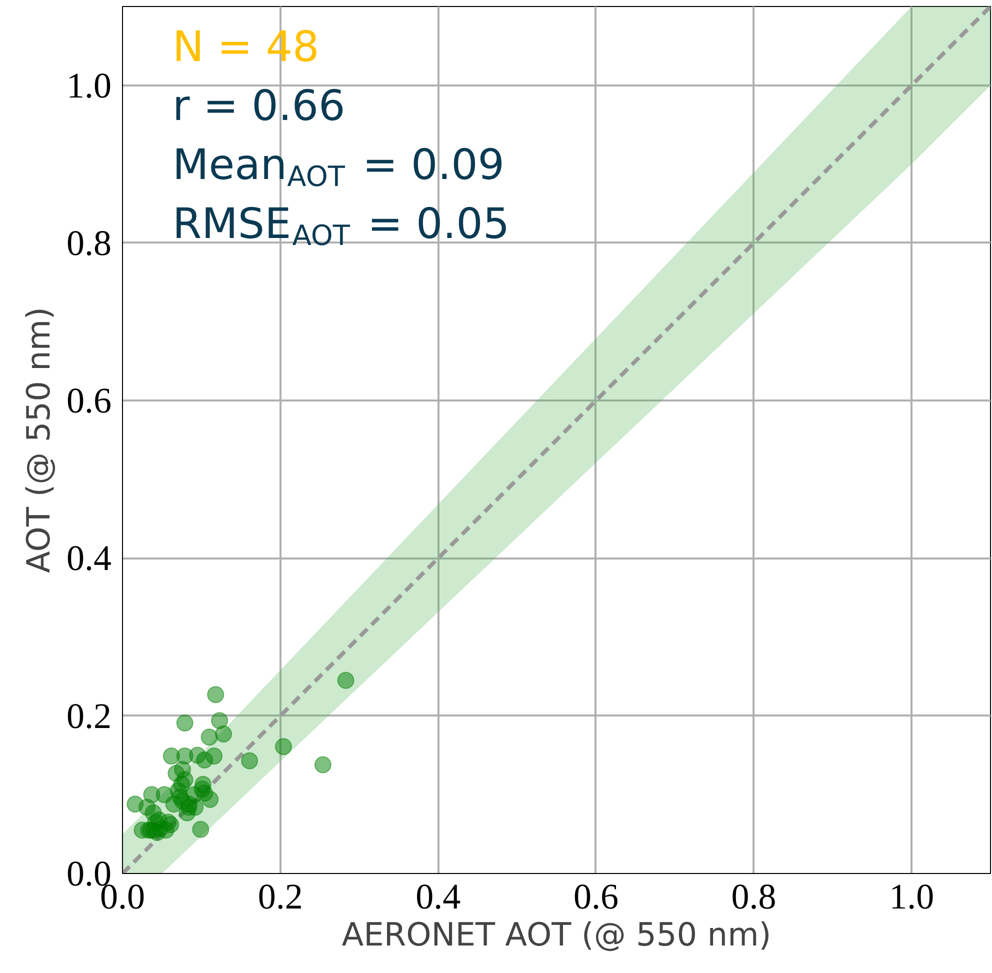 The image size is (992, 973). Describe the element at coordinates (557, 935) in the screenshot. I see `x-axis-title: AERONET AOT (@ 550 nm)` at that location.